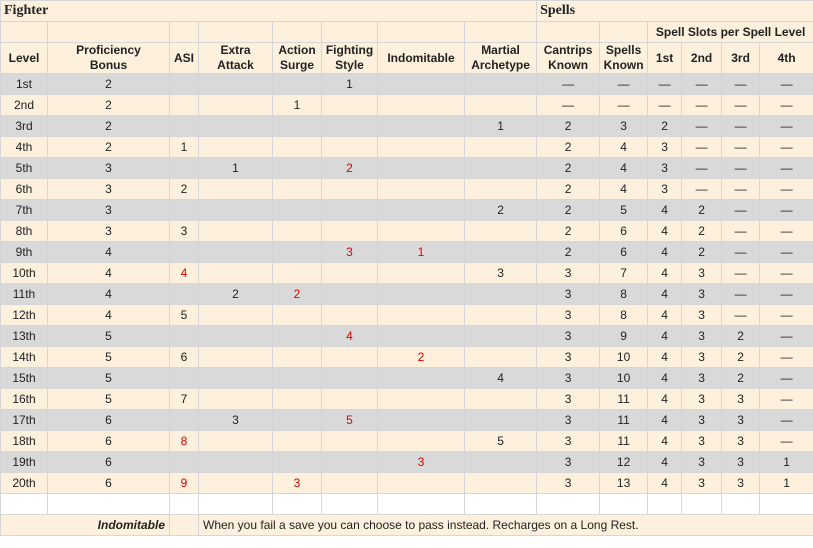  Describe the element at coordinates (24, 147) in the screenshot. I see `level-cell: 4th` at that location.